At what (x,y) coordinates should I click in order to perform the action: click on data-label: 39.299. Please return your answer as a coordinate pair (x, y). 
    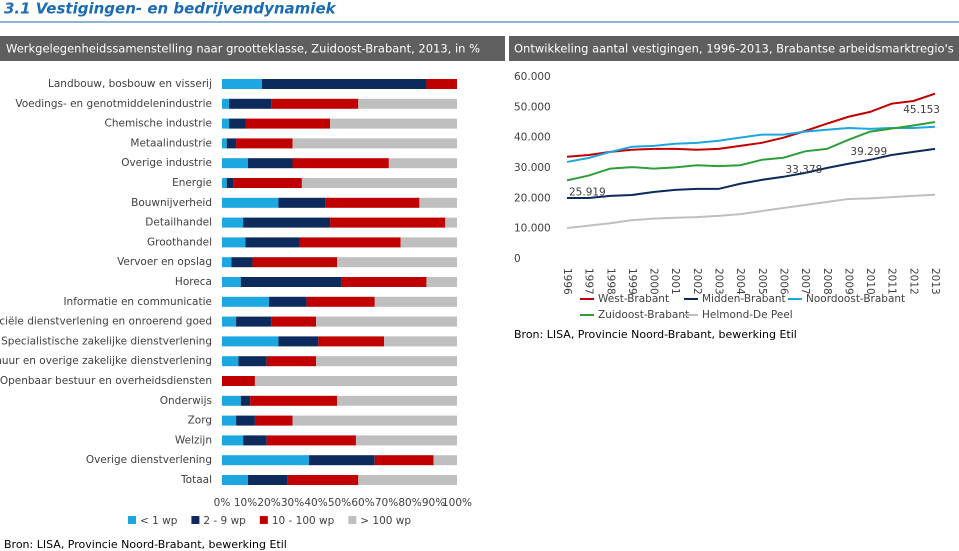
    Looking at the image, I should click on (868, 152).